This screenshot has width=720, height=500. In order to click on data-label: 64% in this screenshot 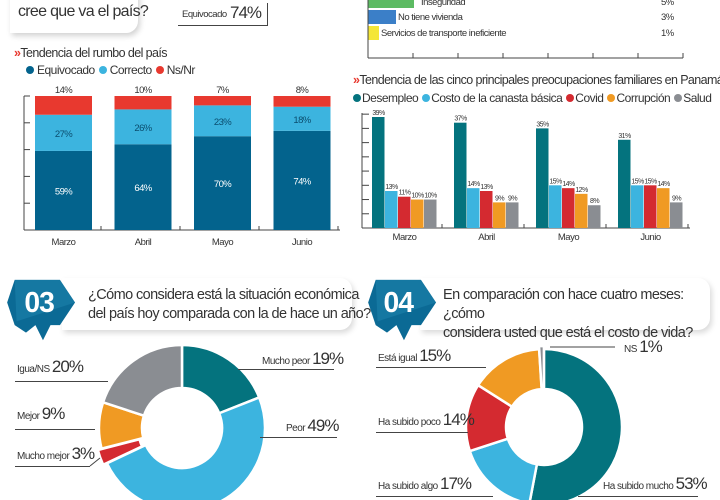, I will do `click(143, 188)`.